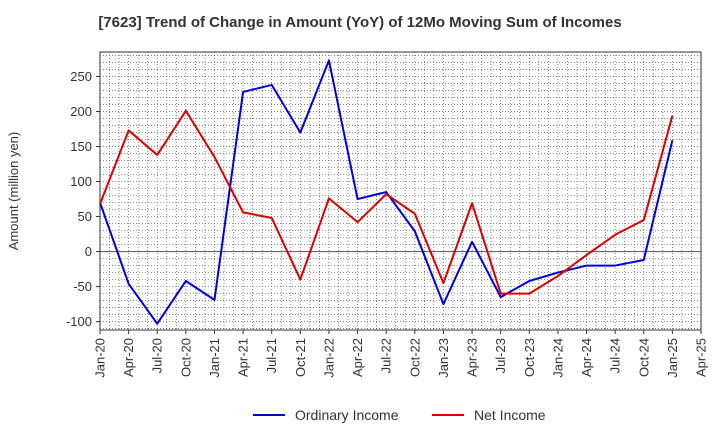 Image resolution: width=720 pixels, height=440 pixels. What do you see at coordinates (328, 358) in the screenshot?
I see `x-tick-label: Jan-22` at bounding box center [328, 358].